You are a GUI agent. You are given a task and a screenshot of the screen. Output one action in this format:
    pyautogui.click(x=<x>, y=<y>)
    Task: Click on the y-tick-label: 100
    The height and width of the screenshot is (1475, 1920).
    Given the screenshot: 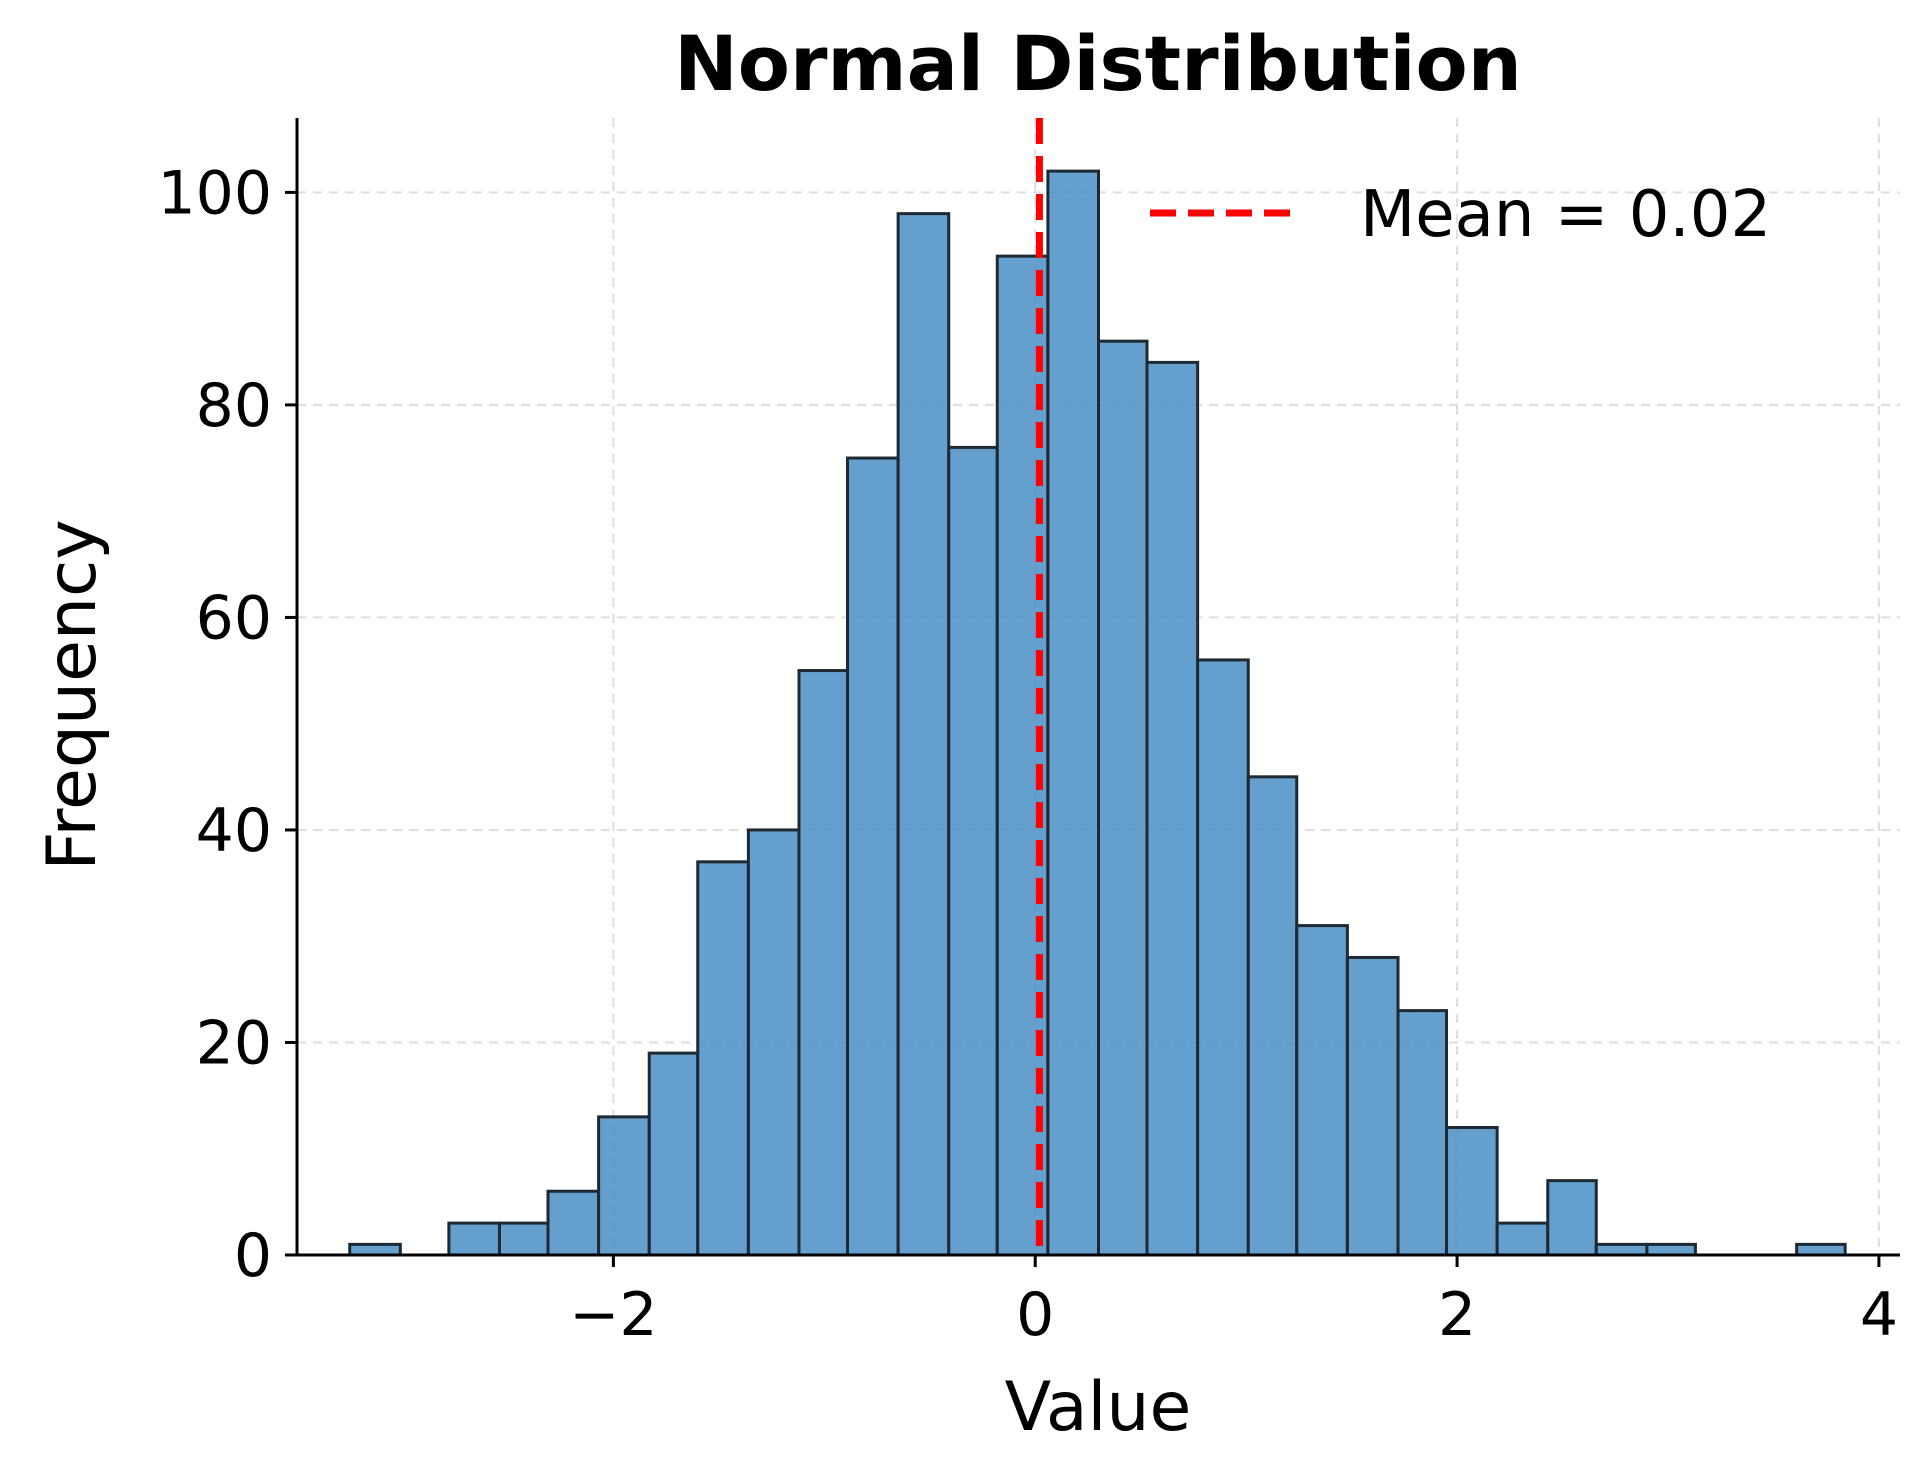 What is the action you would take?
    pyautogui.click(x=214, y=193)
    